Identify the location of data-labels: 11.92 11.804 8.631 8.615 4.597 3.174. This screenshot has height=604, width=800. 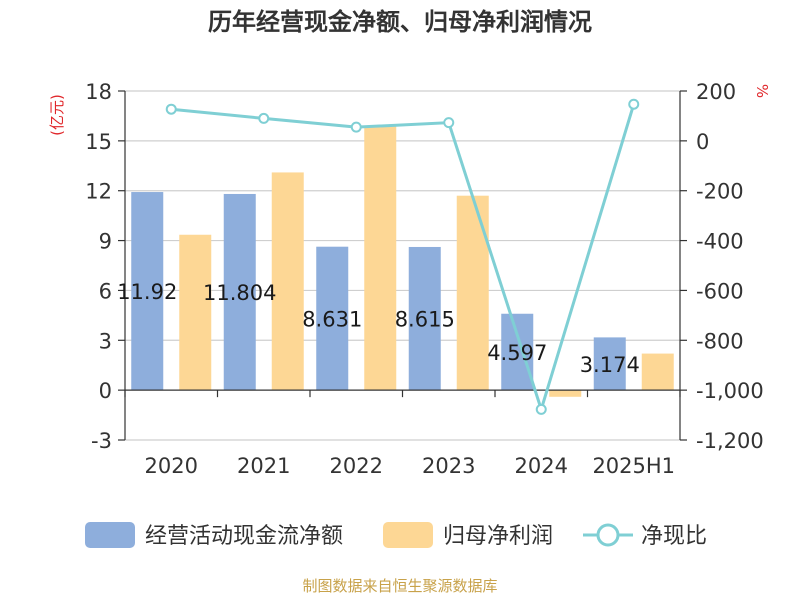
(378, 328).